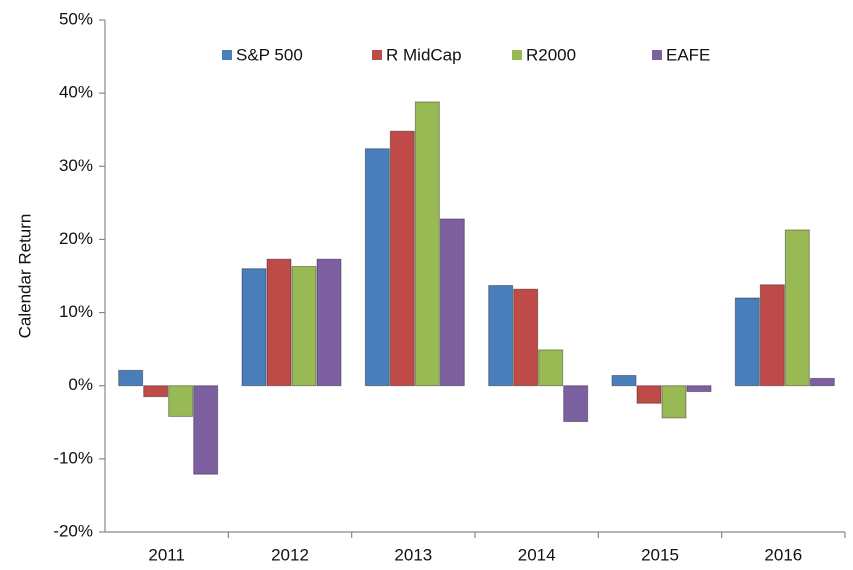 Image resolution: width=853 pixels, height=570 pixels. I want to click on x-tick-label: 2011, so click(166, 554).